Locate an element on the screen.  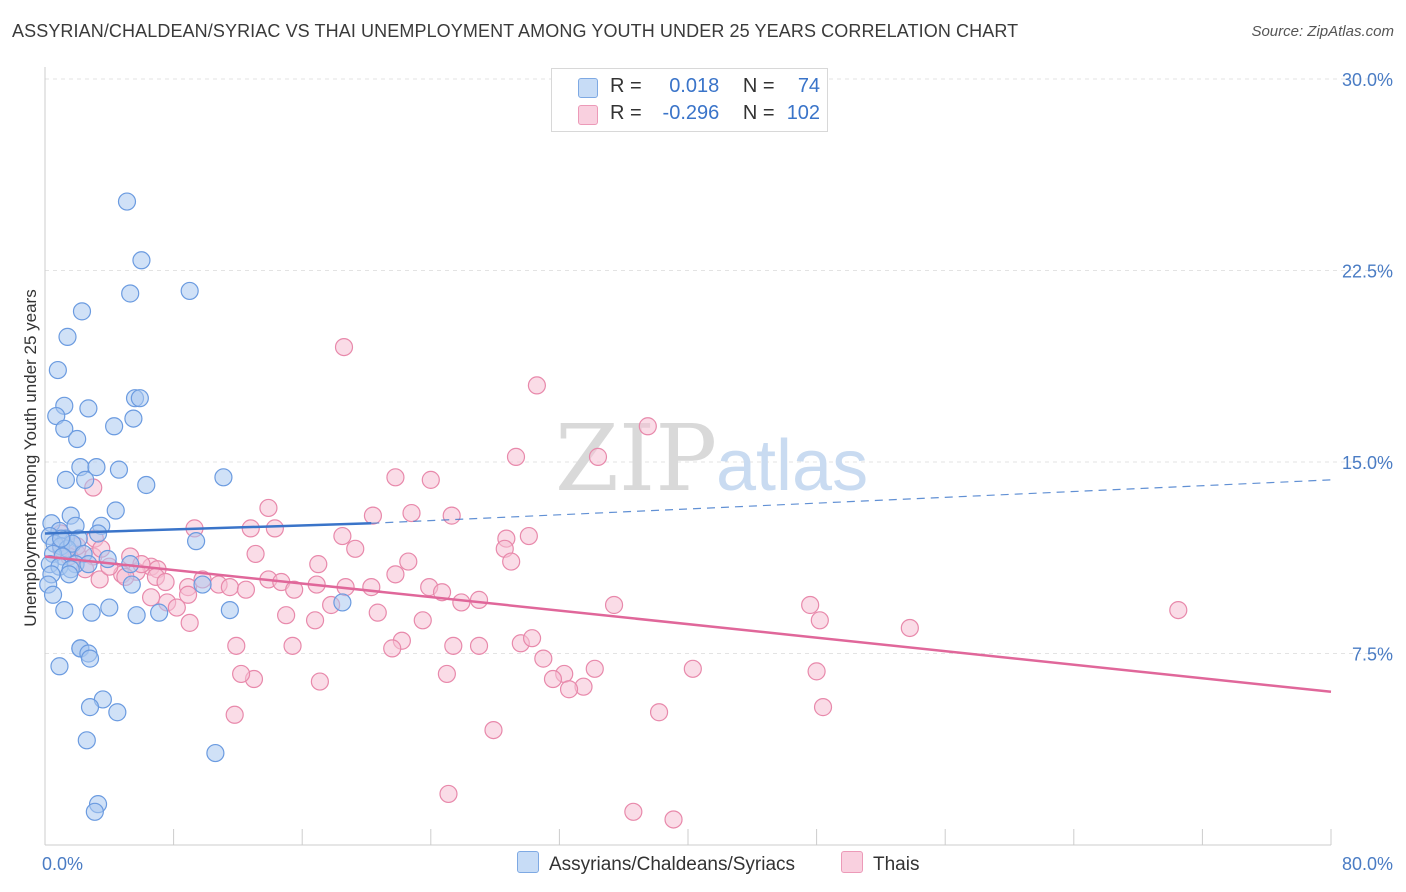
legend-swatch-pink is located at coordinates (588, 115).